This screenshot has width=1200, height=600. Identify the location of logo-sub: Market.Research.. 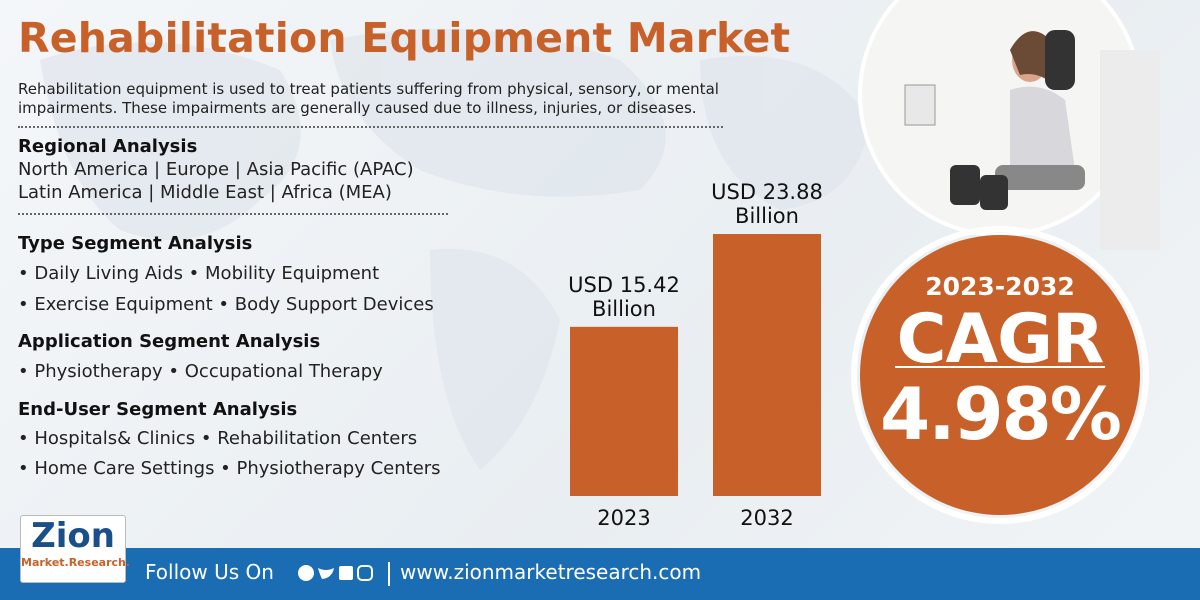
(76, 562).